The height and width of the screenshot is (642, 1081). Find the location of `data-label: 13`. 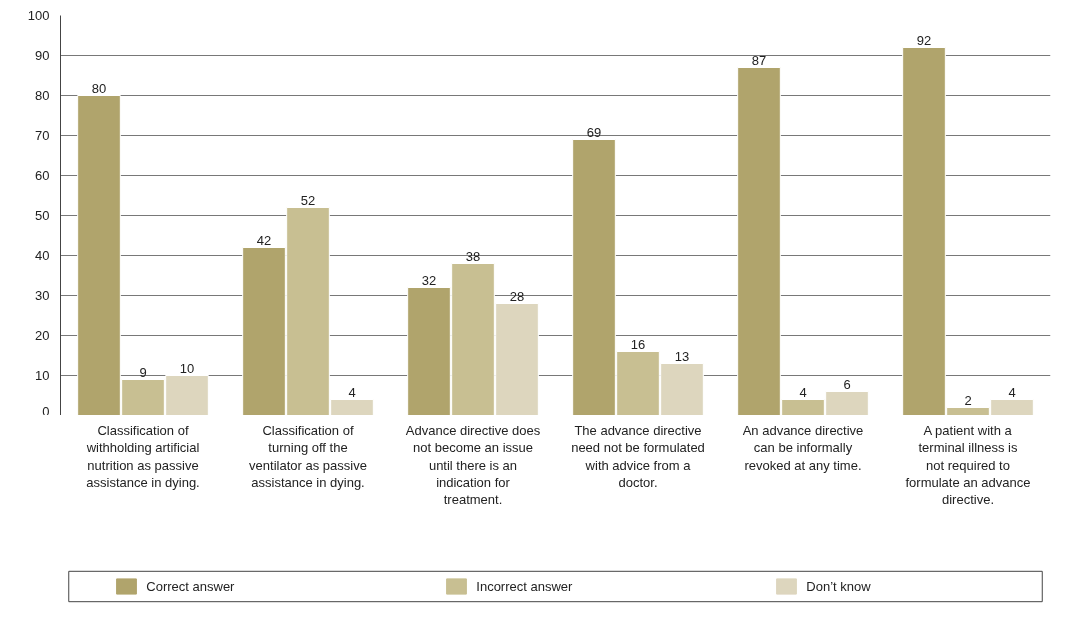

data-label: 13 is located at coordinates (682, 356).